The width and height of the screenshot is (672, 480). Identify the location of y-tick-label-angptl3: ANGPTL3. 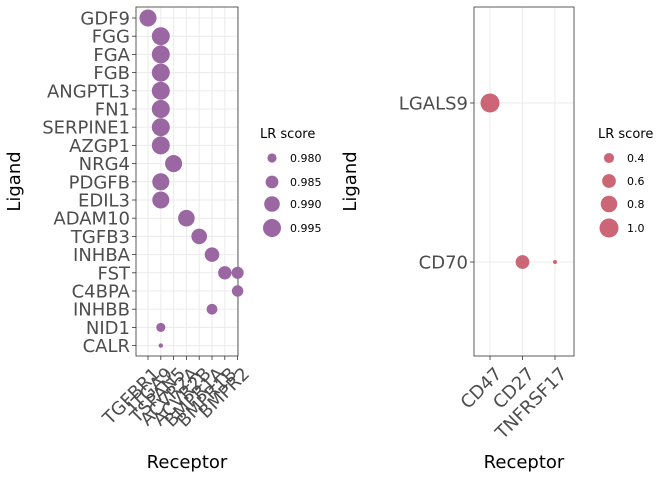
(88, 91).